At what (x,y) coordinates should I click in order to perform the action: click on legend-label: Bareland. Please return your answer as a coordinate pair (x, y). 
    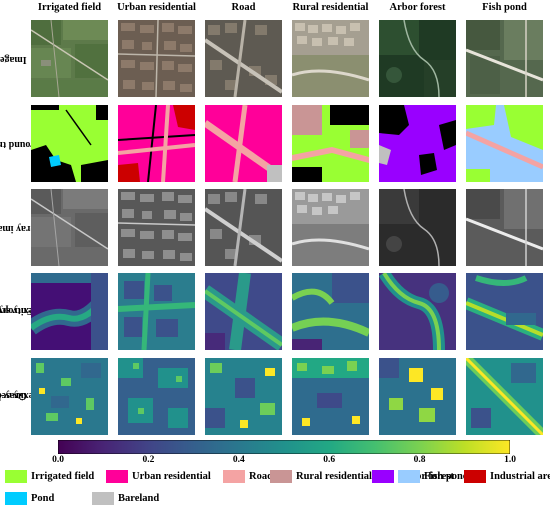
    Looking at the image, I should click on (139, 498).